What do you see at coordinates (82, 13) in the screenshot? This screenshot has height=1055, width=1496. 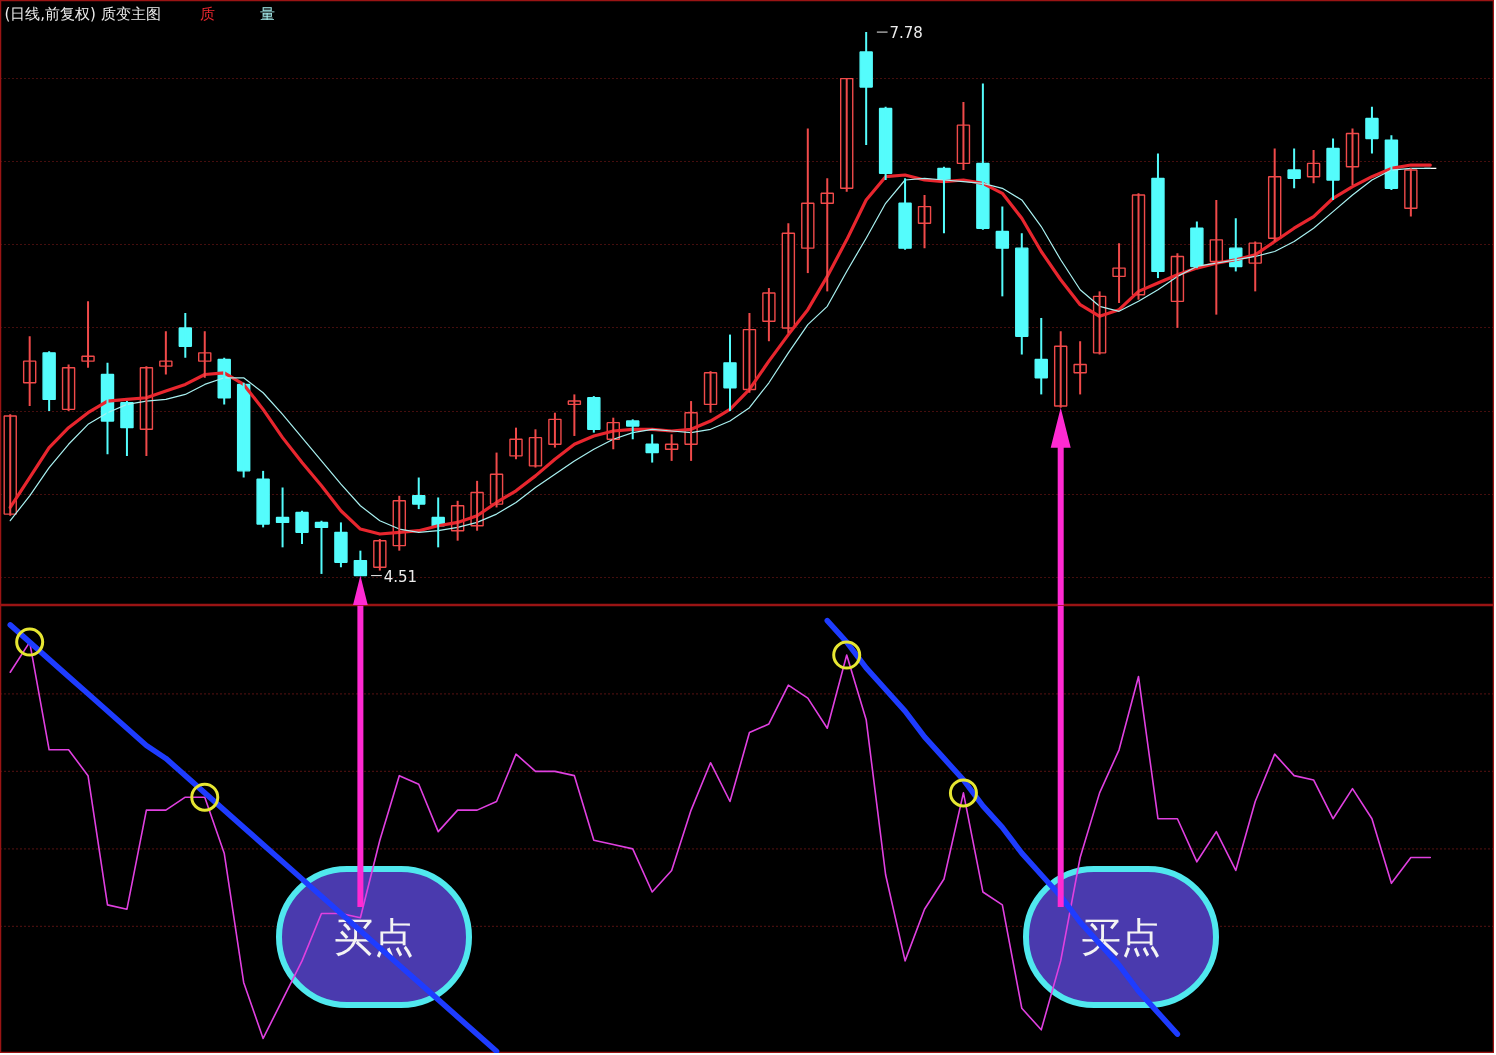 I see `chart-title: (日线,前复权) 质变主图` at bounding box center [82, 13].